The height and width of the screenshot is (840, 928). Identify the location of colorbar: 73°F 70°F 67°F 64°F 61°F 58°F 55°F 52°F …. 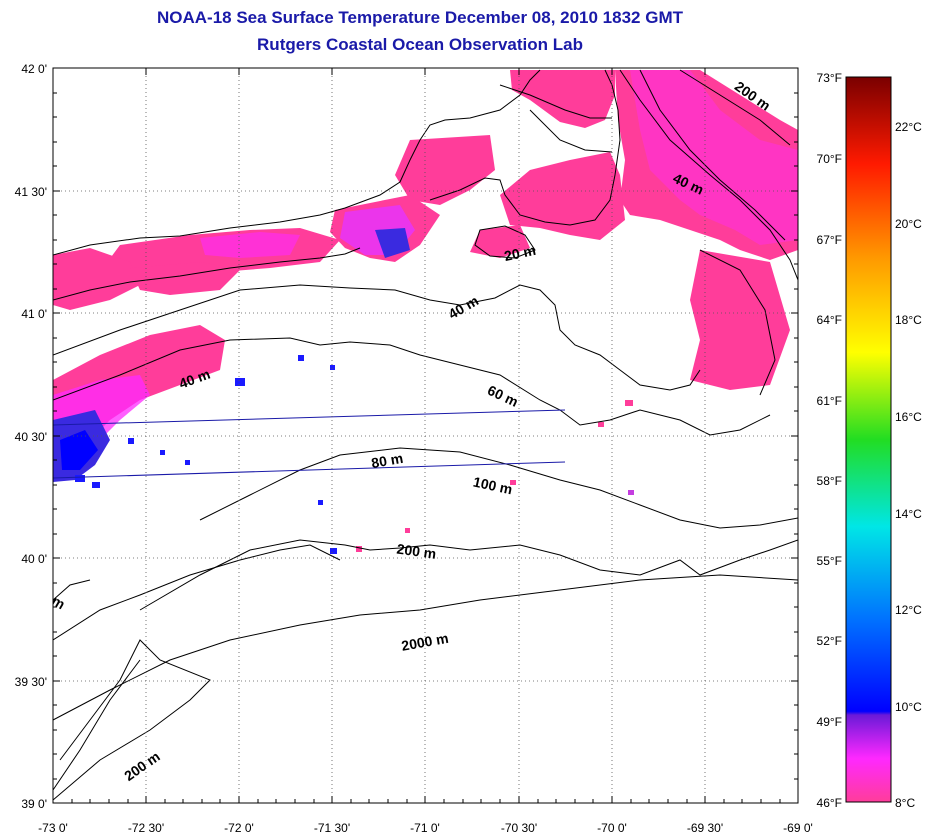
(870, 440).